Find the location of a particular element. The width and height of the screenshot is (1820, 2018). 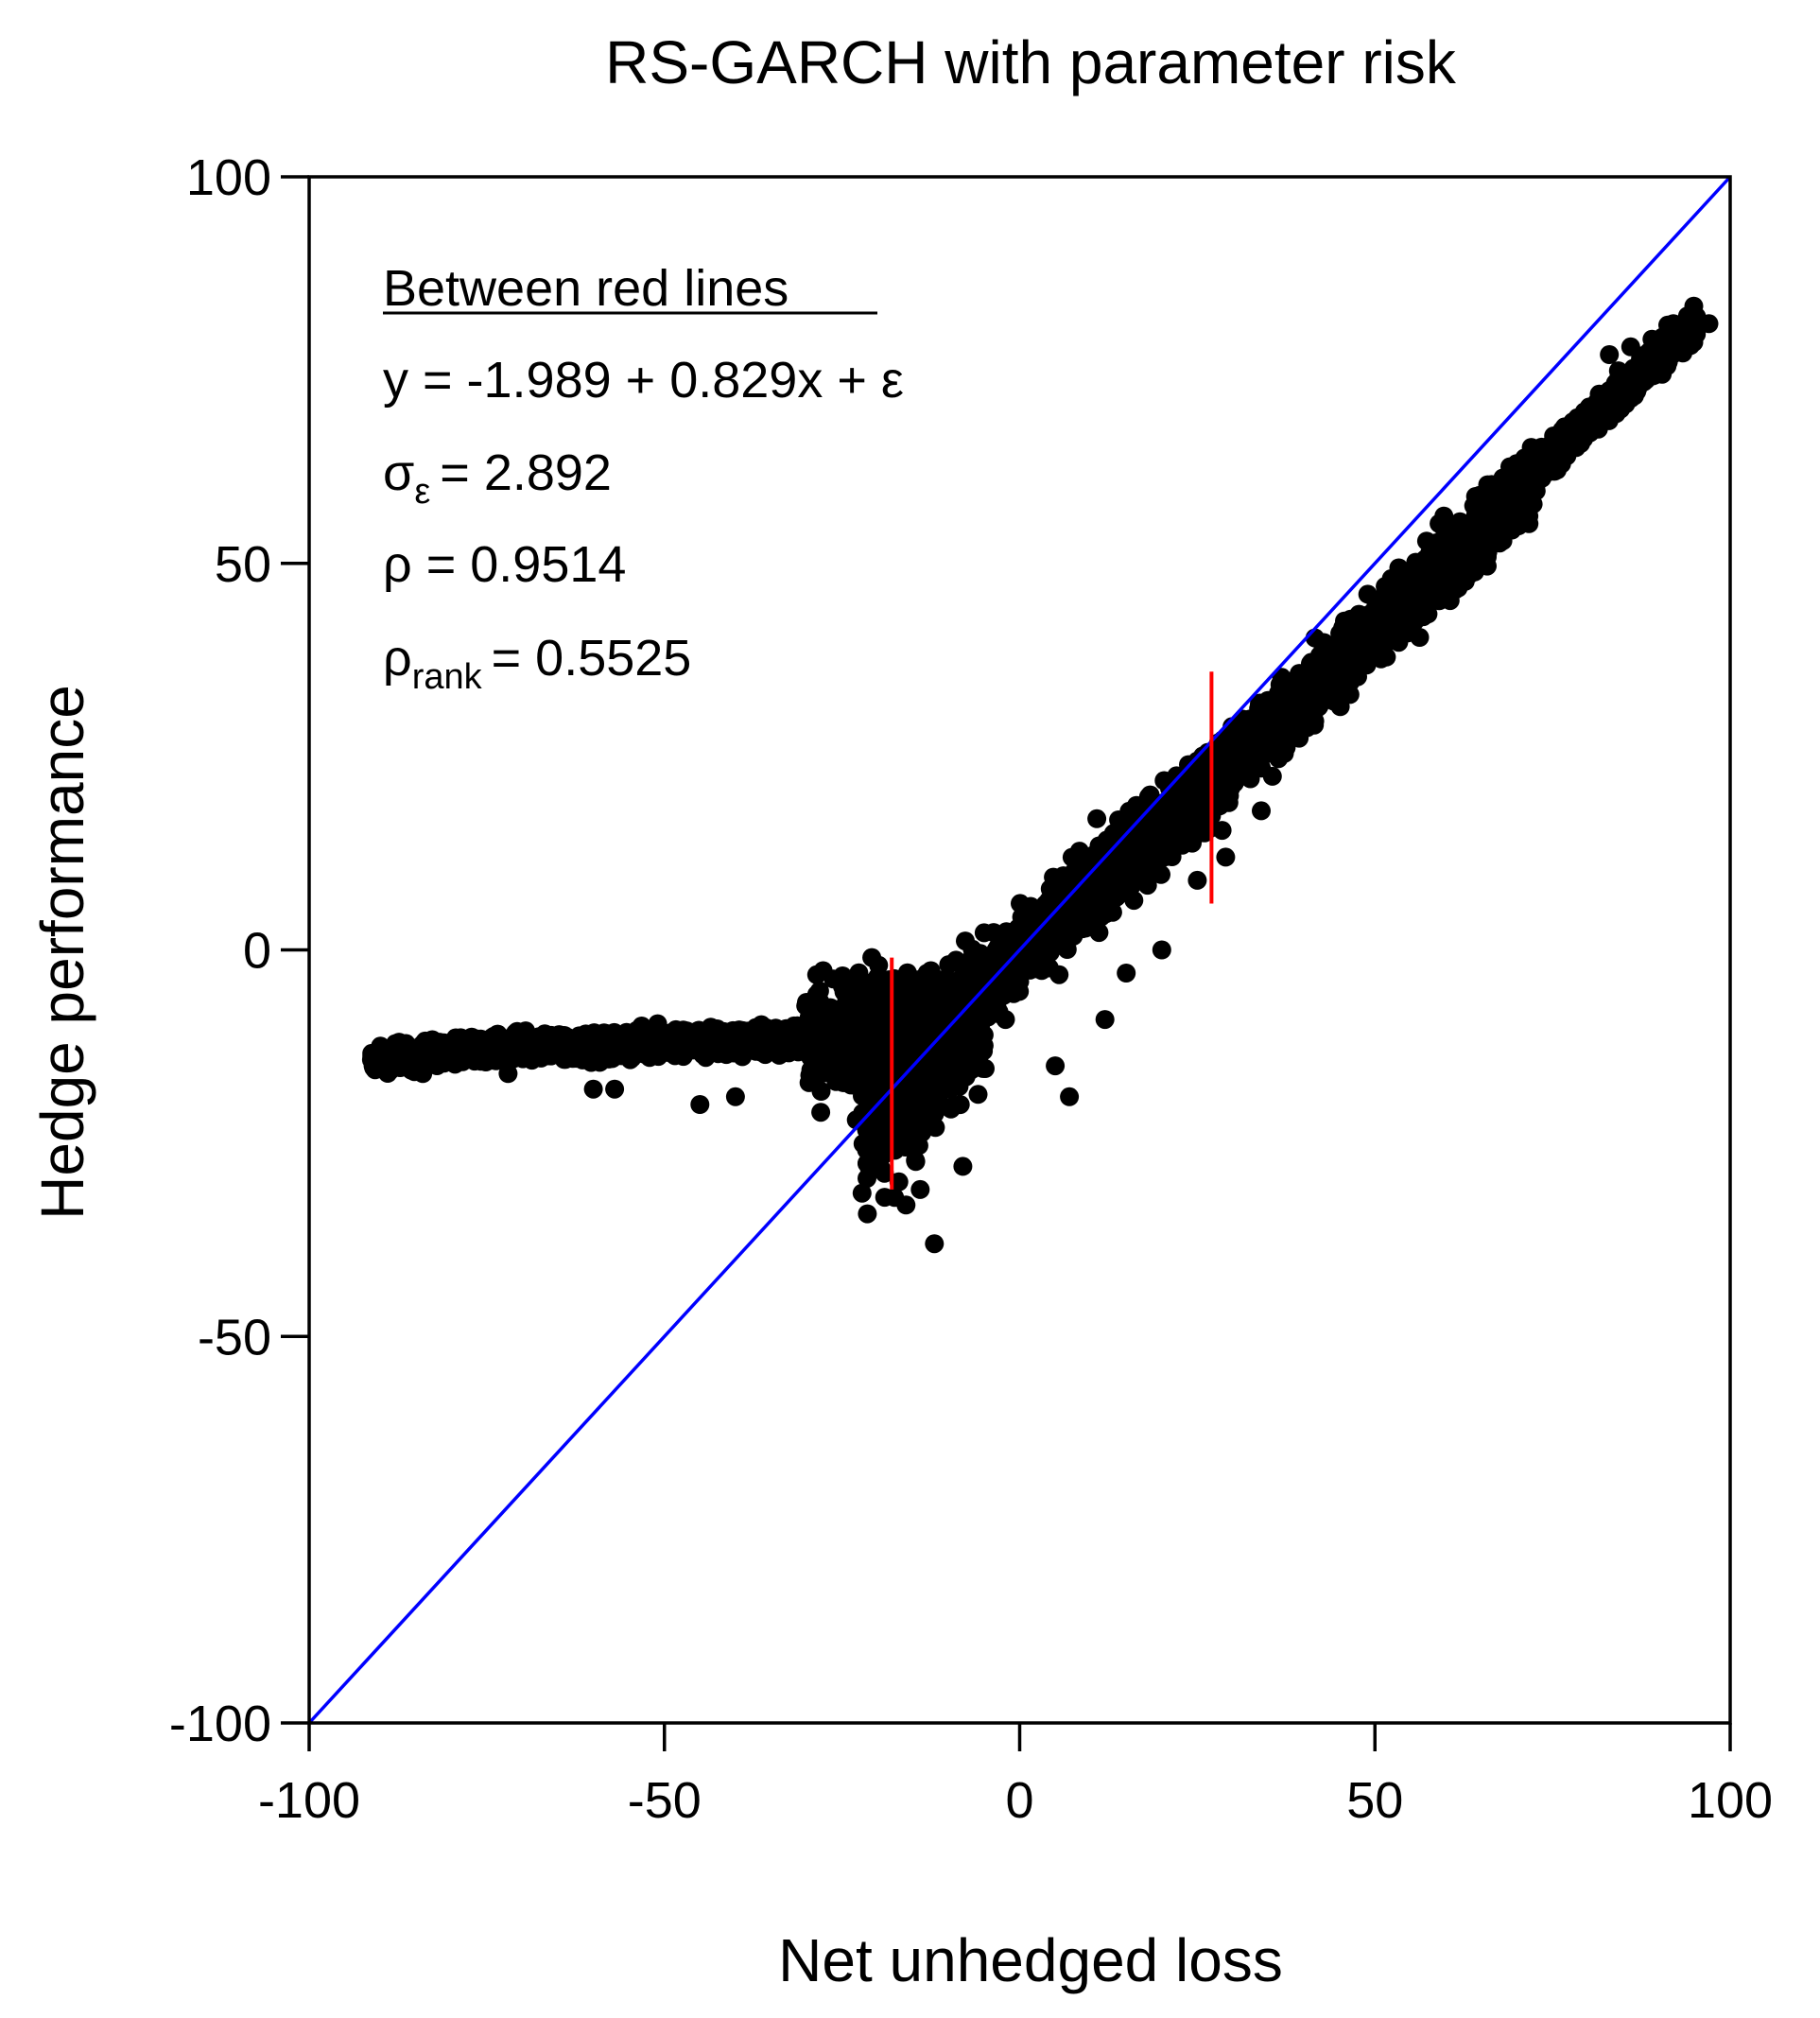

chart-title: RS-GARCH with parameter risk is located at coordinates (1031, 62).